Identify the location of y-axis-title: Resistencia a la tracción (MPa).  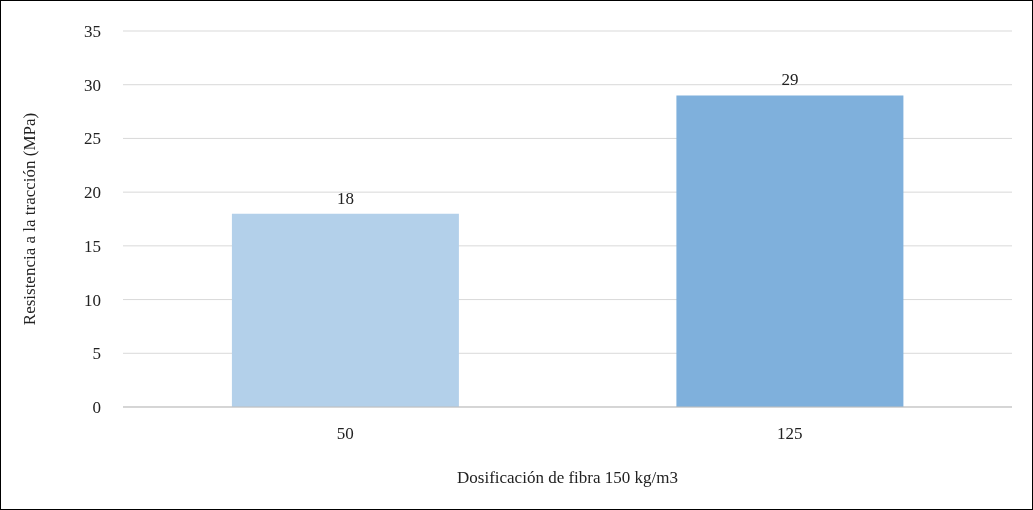
(30, 219).